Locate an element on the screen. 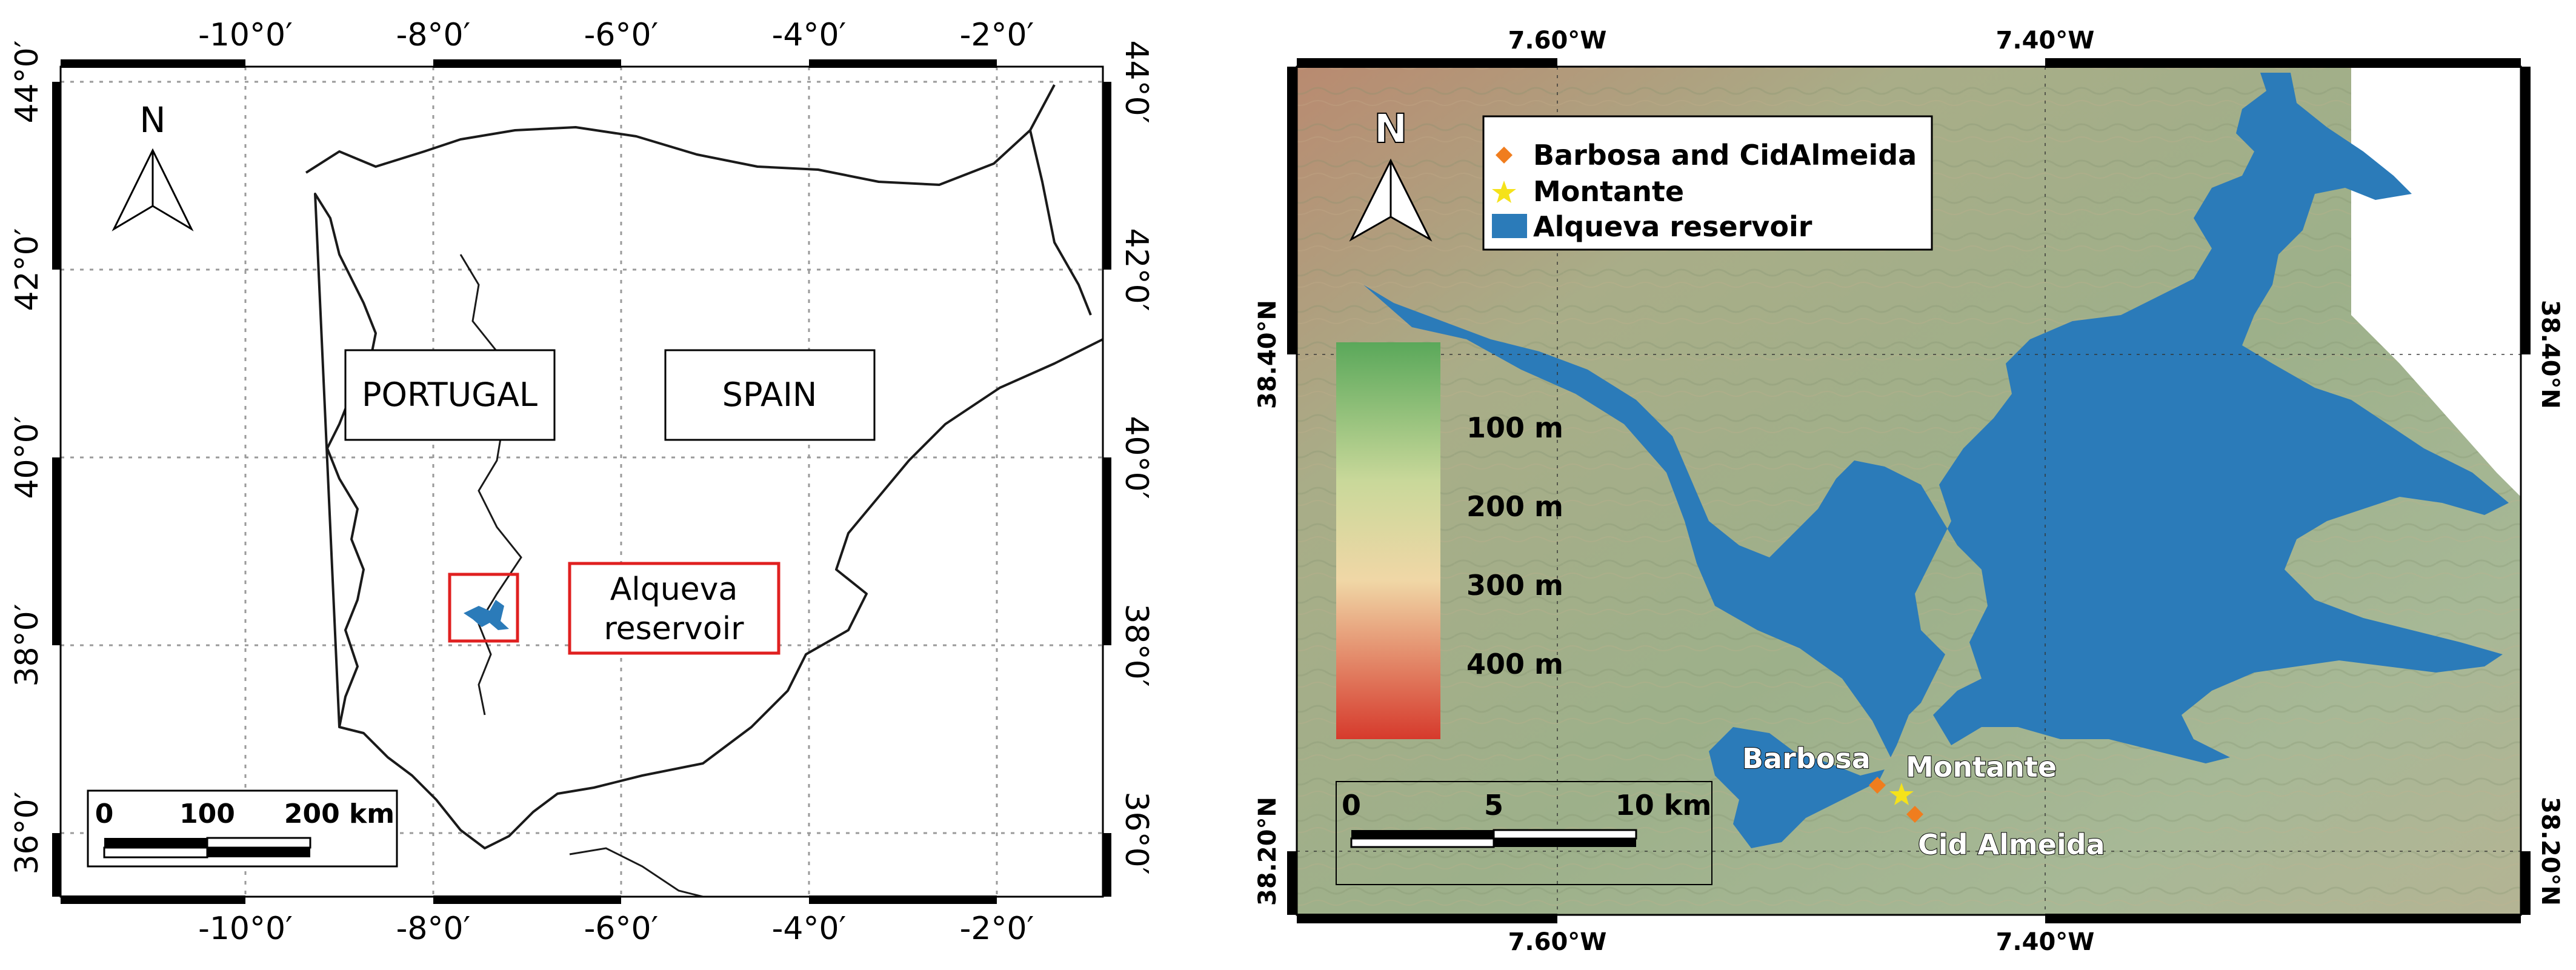  right-ytick-r-1: 38.40°N is located at coordinates (2550, 354).